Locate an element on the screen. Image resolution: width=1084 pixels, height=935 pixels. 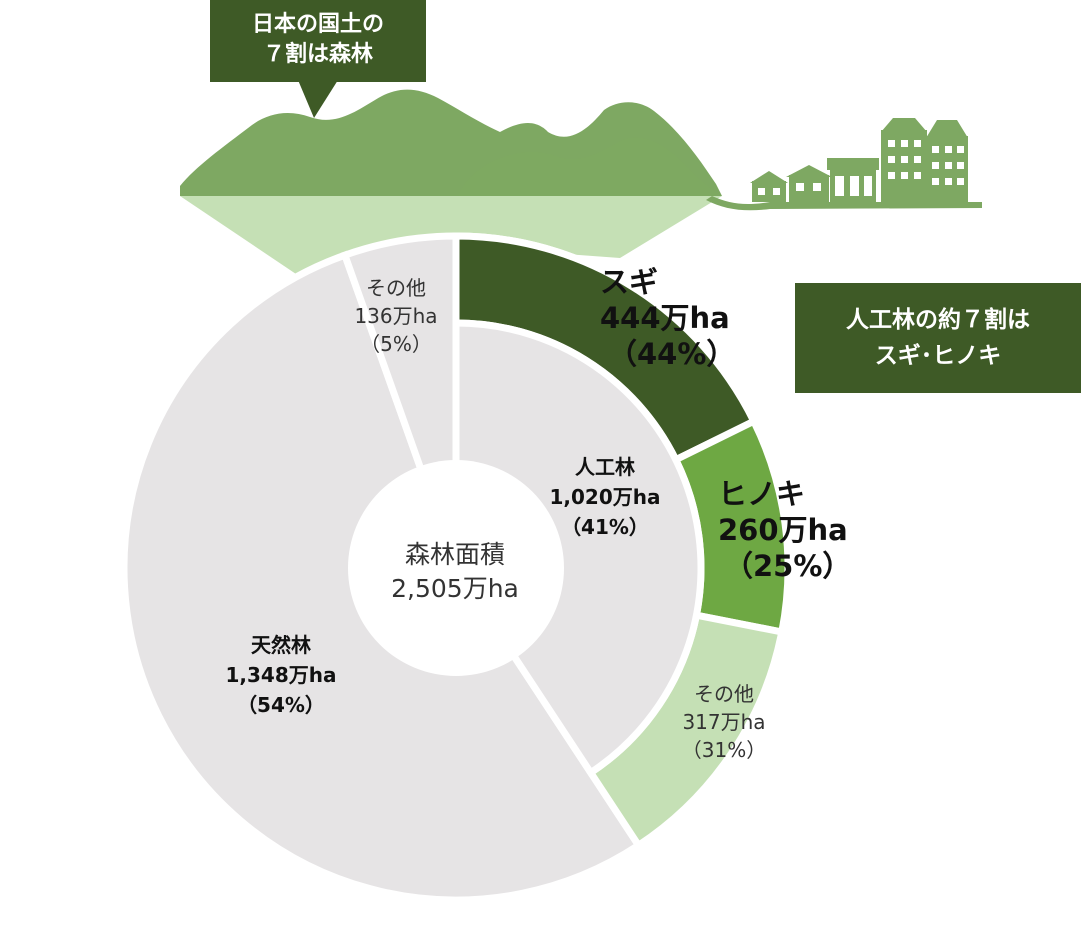
label-hinoki: ヒノキ 260万ha （25%） is located at coordinates (784, 530).